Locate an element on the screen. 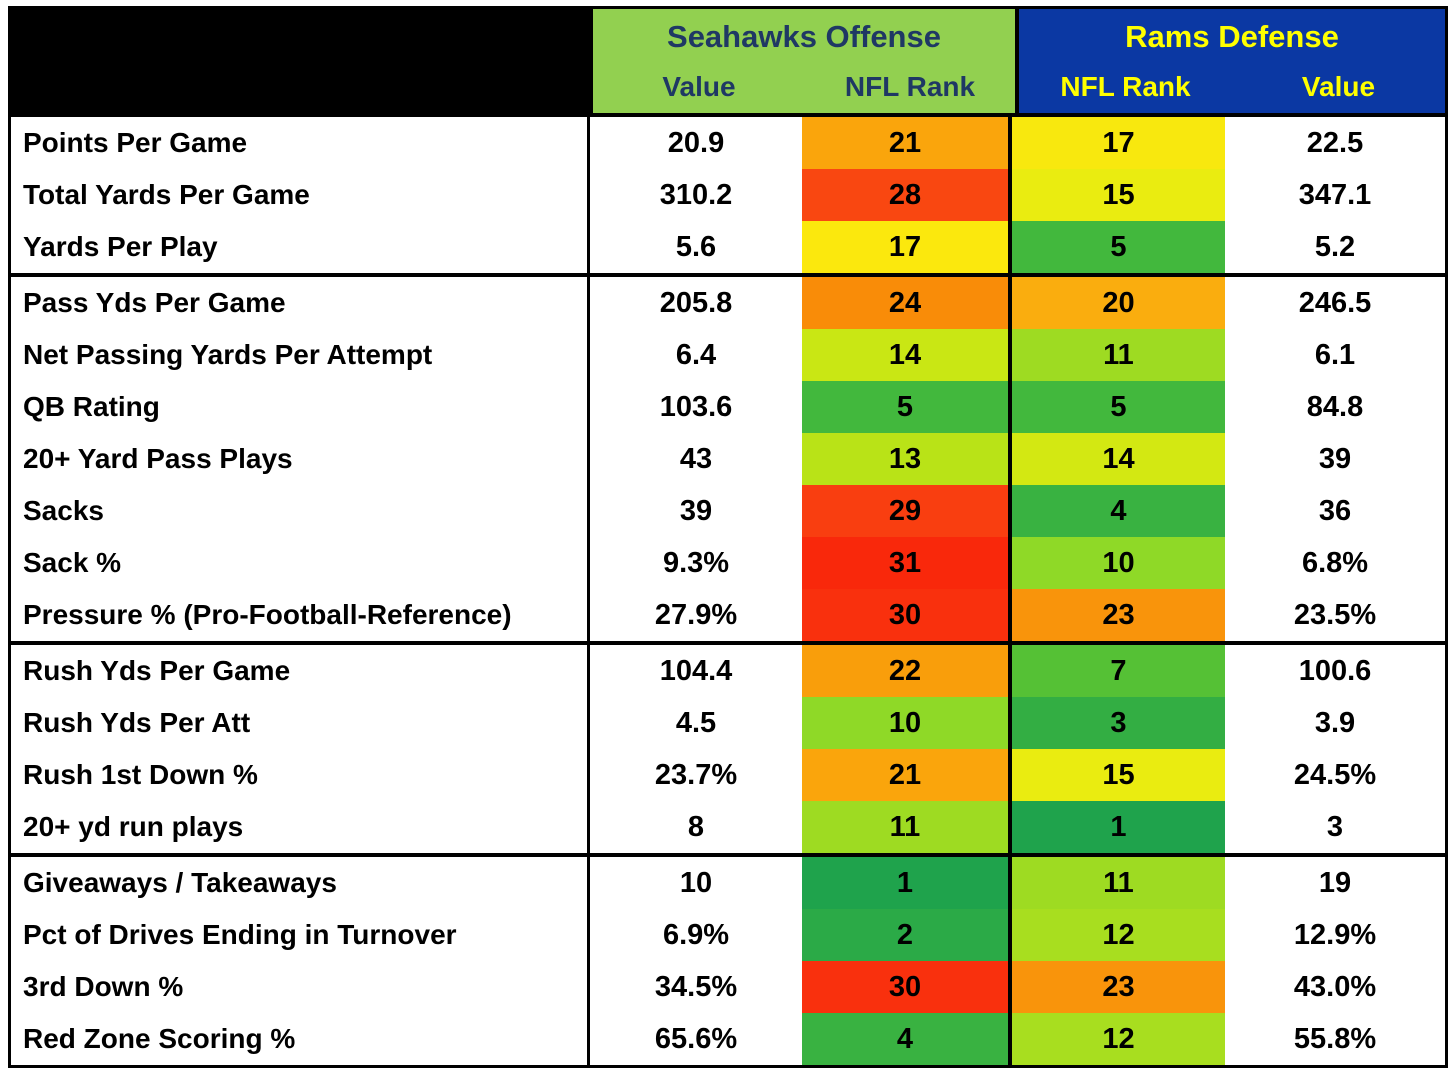  table-row: Total Yards Per Game 310.2 28 15 347.1 is located at coordinates (728, 195).